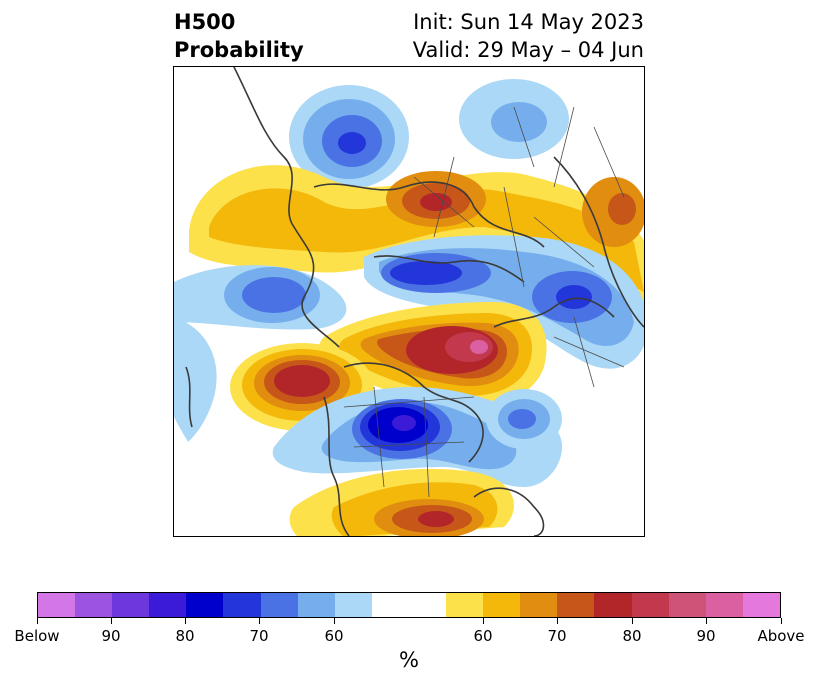 This screenshot has height=686, width=819. What do you see at coordinates (349, 137) in the screenshot?
I see `below-anomaly-nw-pacific` at bounding box center [349, 137].